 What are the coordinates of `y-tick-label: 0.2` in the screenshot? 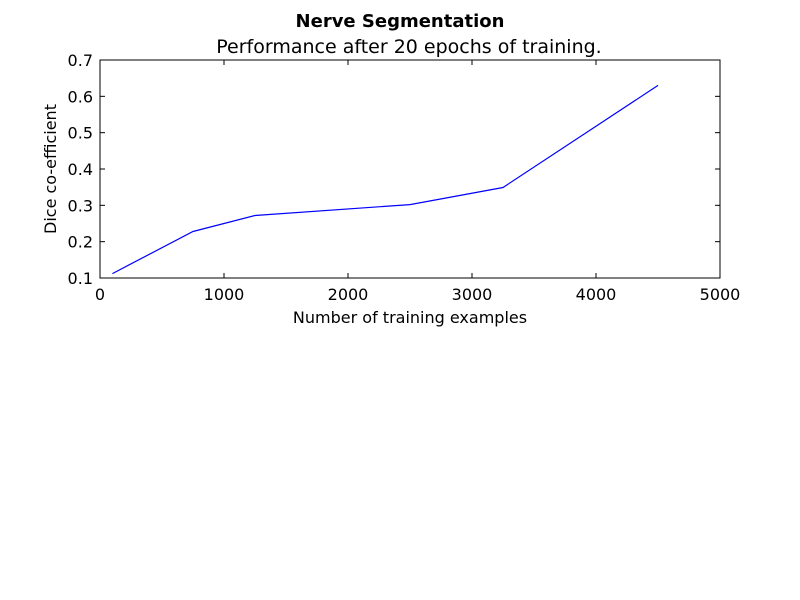 It's located at (80, 242).